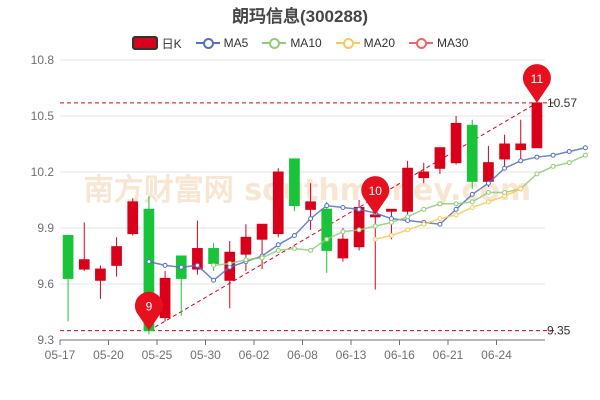  Describe the element at coordinates (347, 43) in the screenshot. I see `legend-ma20-swatch` at that location.